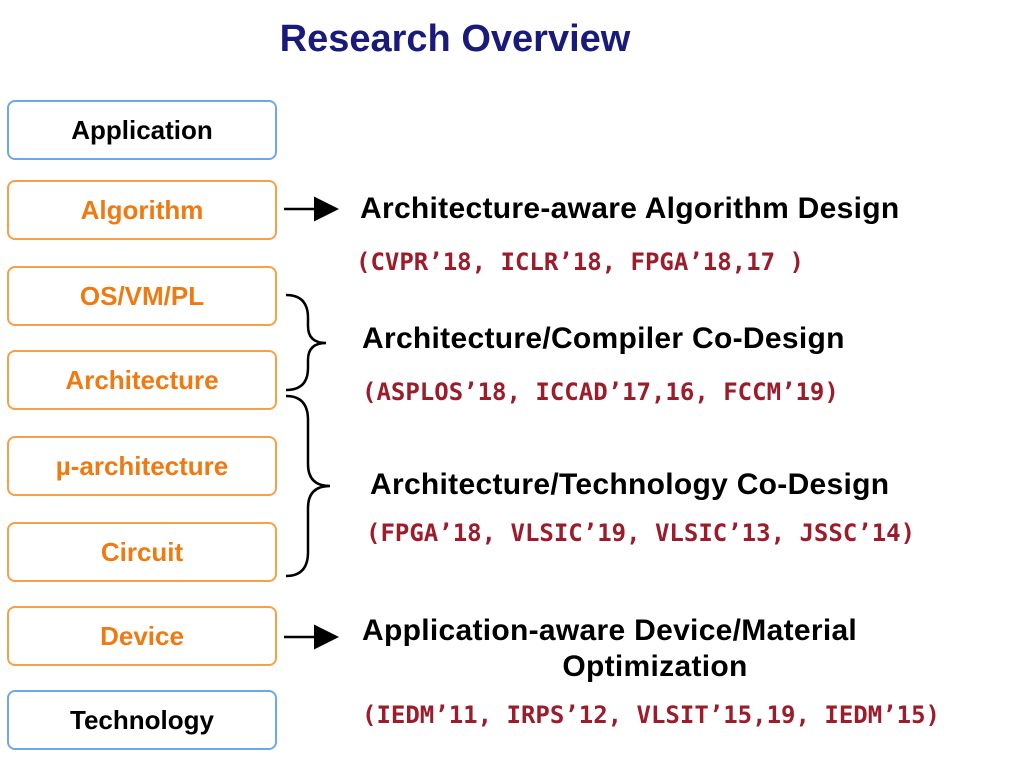 This screenshot has height=760, width=1024. What do you see at coordinates (655, 666) in the screenshot?
I see `topic-heading-continued: Optimization` at bounding box center [655, 666].